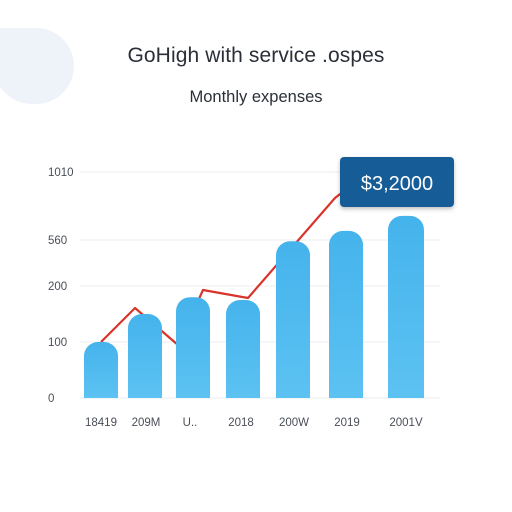  I want to click on x-axis-ticks: 18419 209M U.. 2018 200W 2019 2001V, so click(254, 423).